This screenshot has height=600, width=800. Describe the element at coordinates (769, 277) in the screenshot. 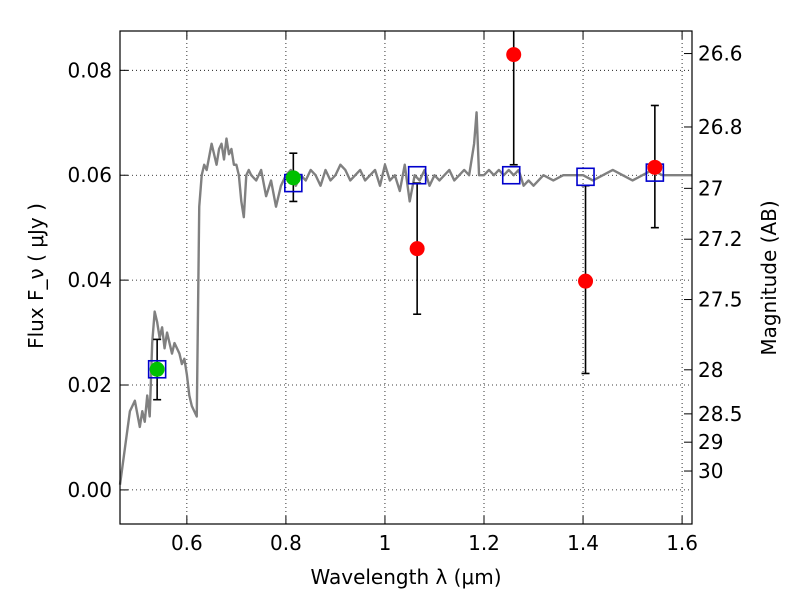

I see `y2-axis-label: Magnitude (AB)` at that location.